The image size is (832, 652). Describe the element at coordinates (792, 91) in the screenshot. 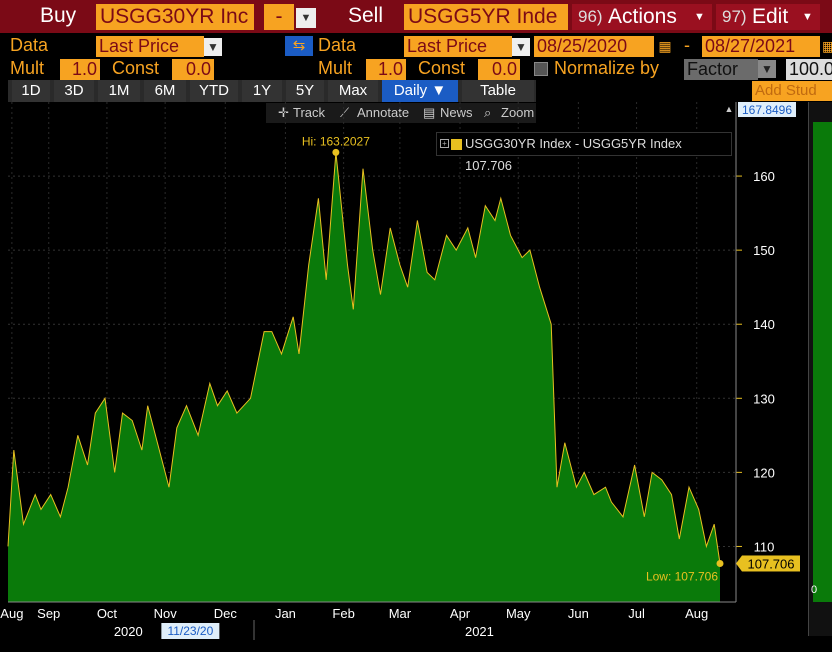

I see `add-study-field: Add Stud` at that location.